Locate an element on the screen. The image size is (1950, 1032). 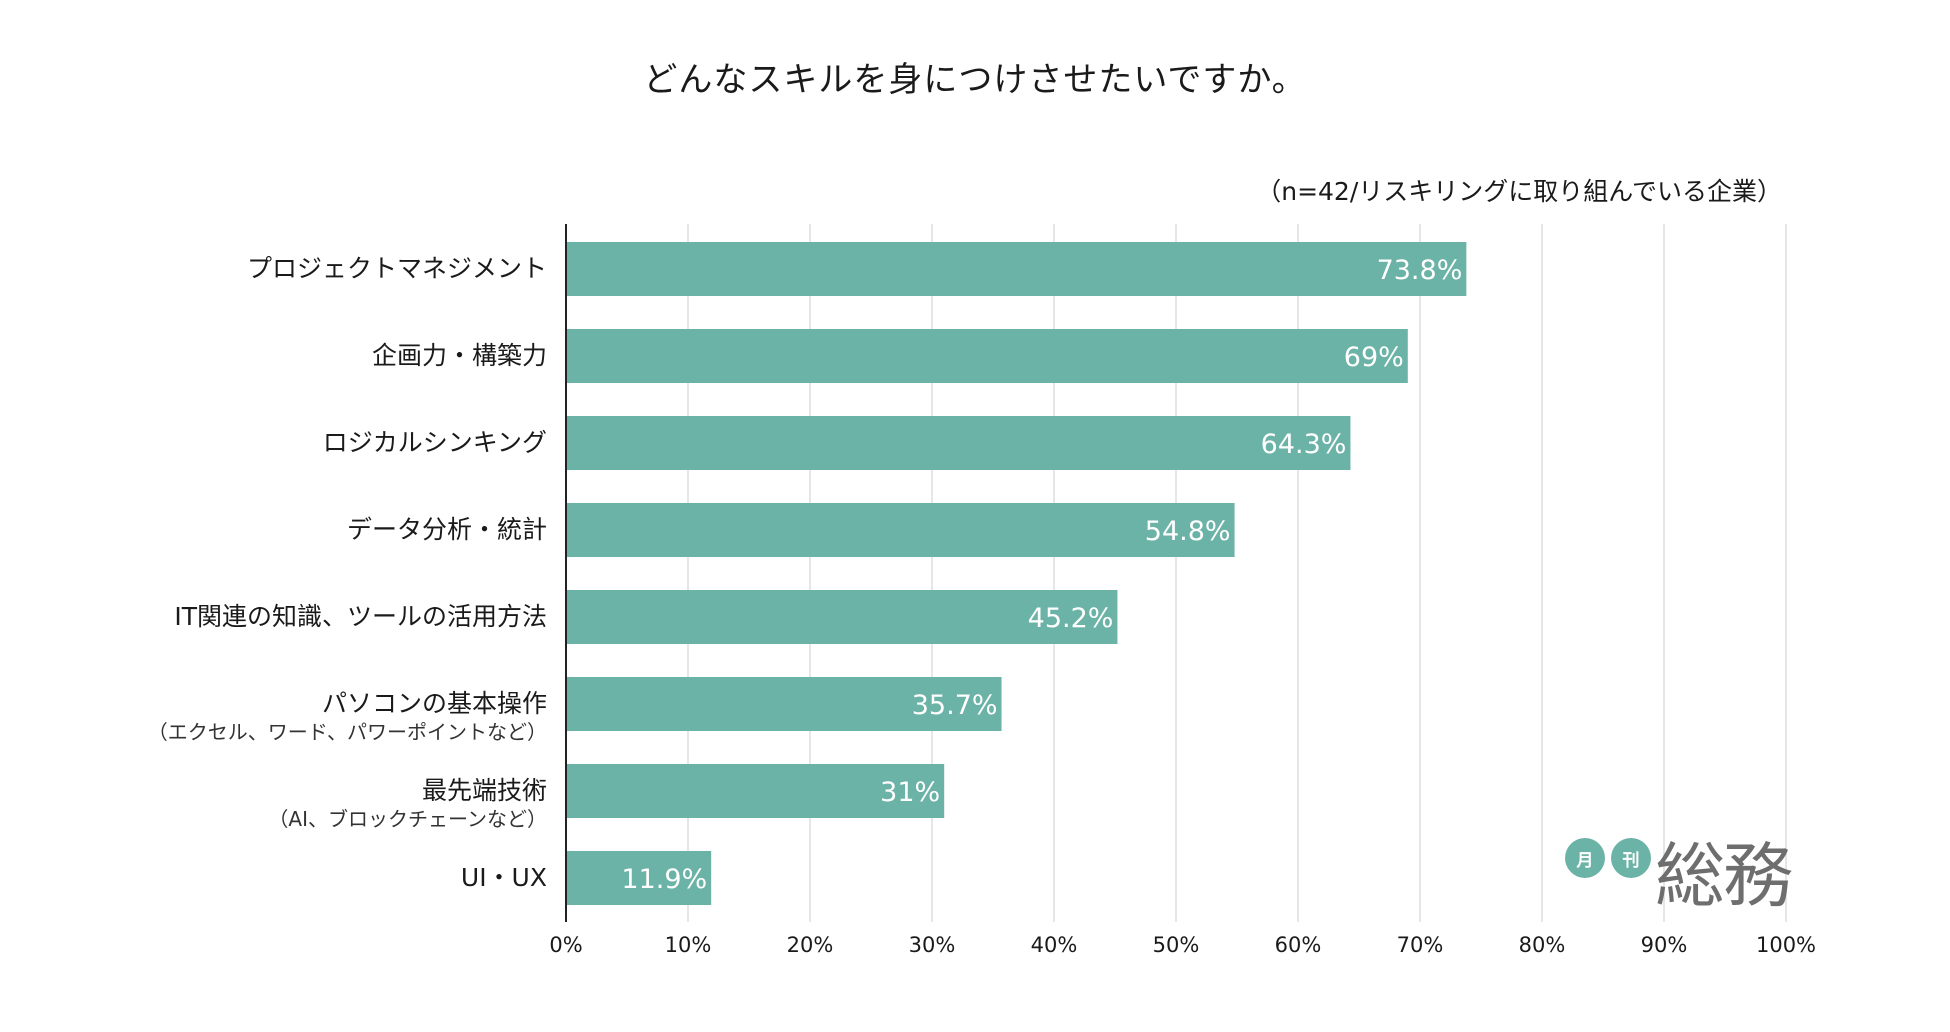
logo: 月 刊 総務 is located at coordinates (1680, 870).